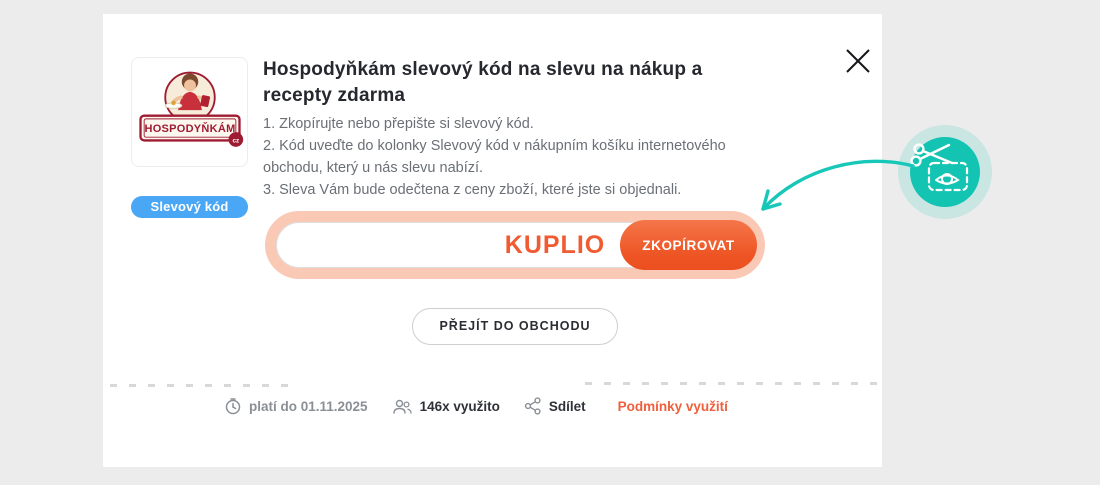 This screenshot has width=1100, height=485. I want to click on coupon-code-value: KUPLIO, so click(555, 244).